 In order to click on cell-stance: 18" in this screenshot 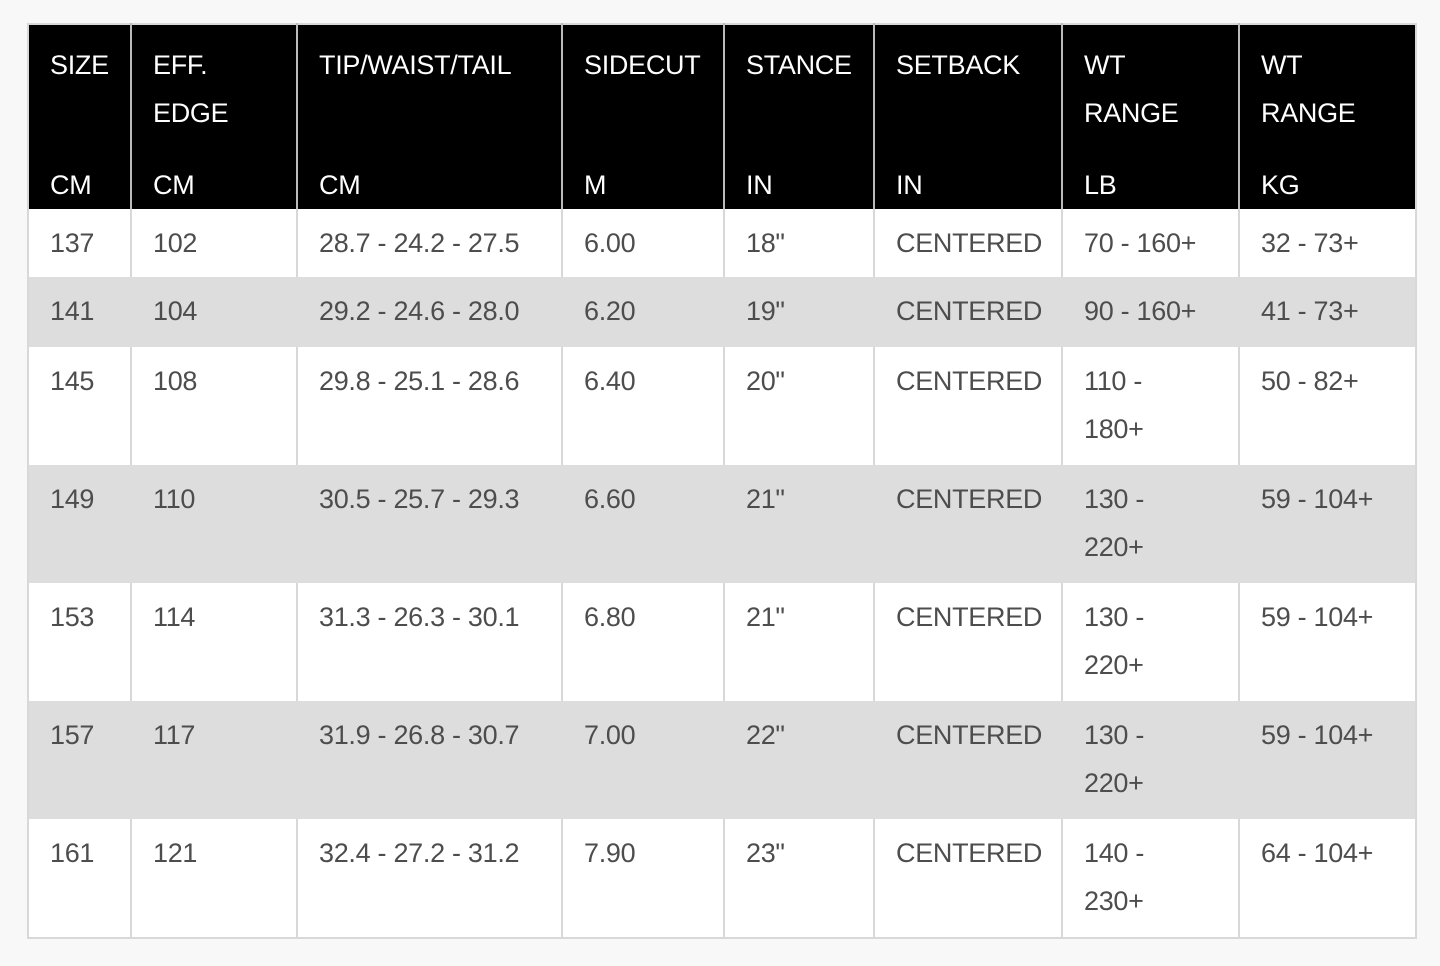, I will do `click(798, 243)`.